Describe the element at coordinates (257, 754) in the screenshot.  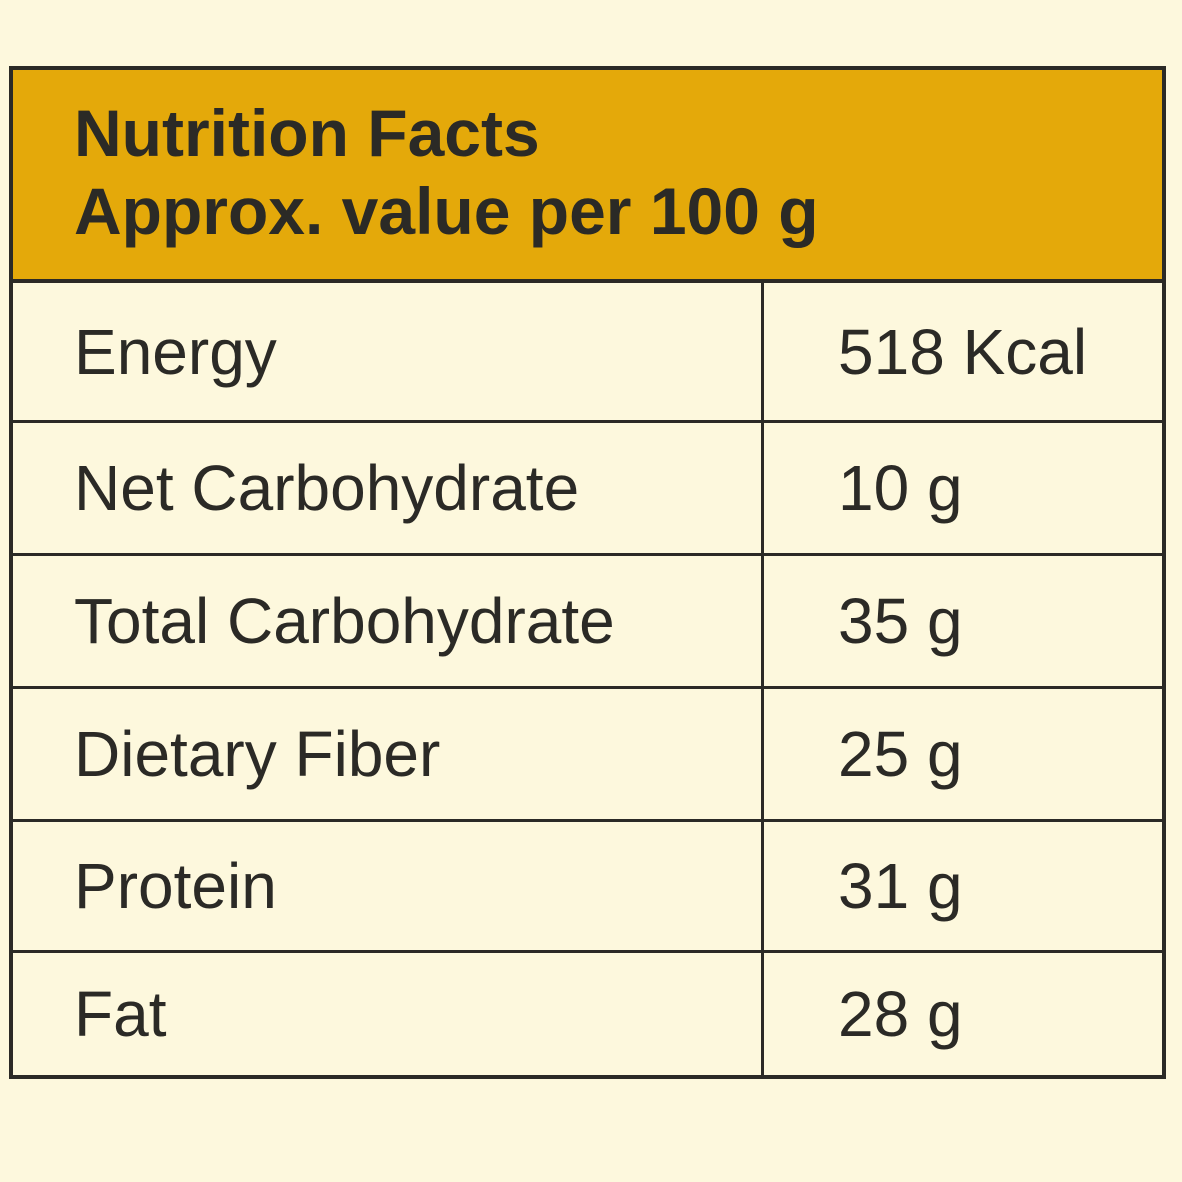
I see `nutrient-label: Dietary Fiber` at that location.